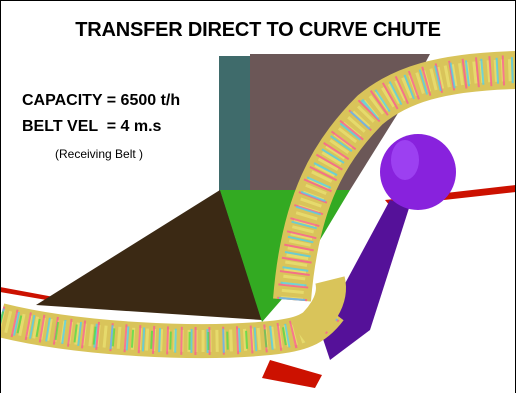  I want to click on head-pulley, so click(418, 172).